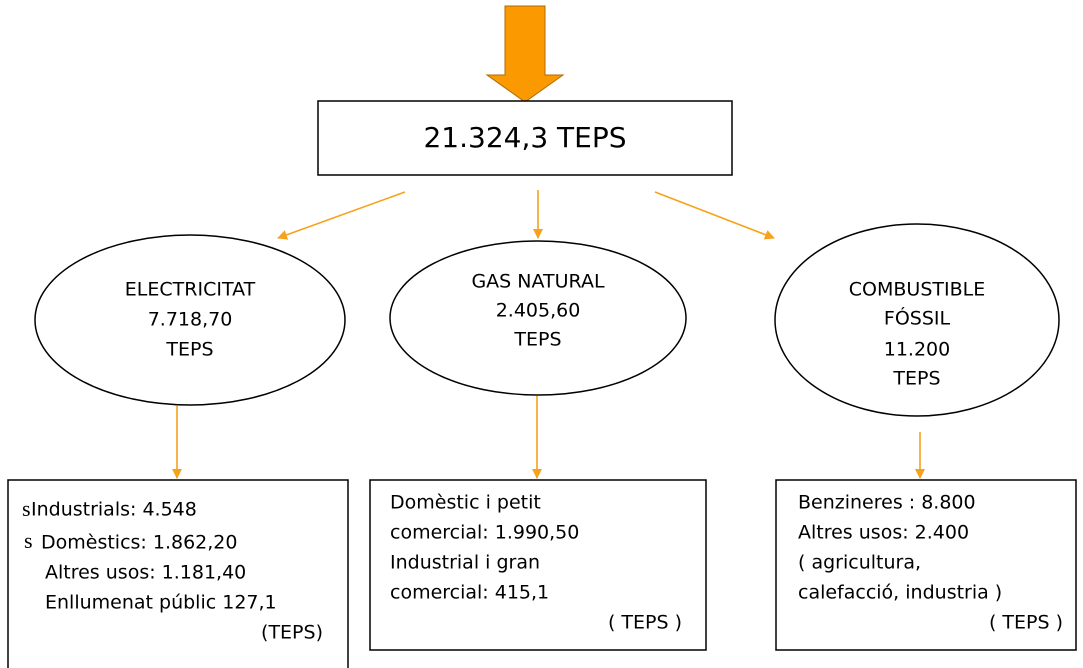  I want to click on node-text: GAS NATURAL, so click(537, 282).